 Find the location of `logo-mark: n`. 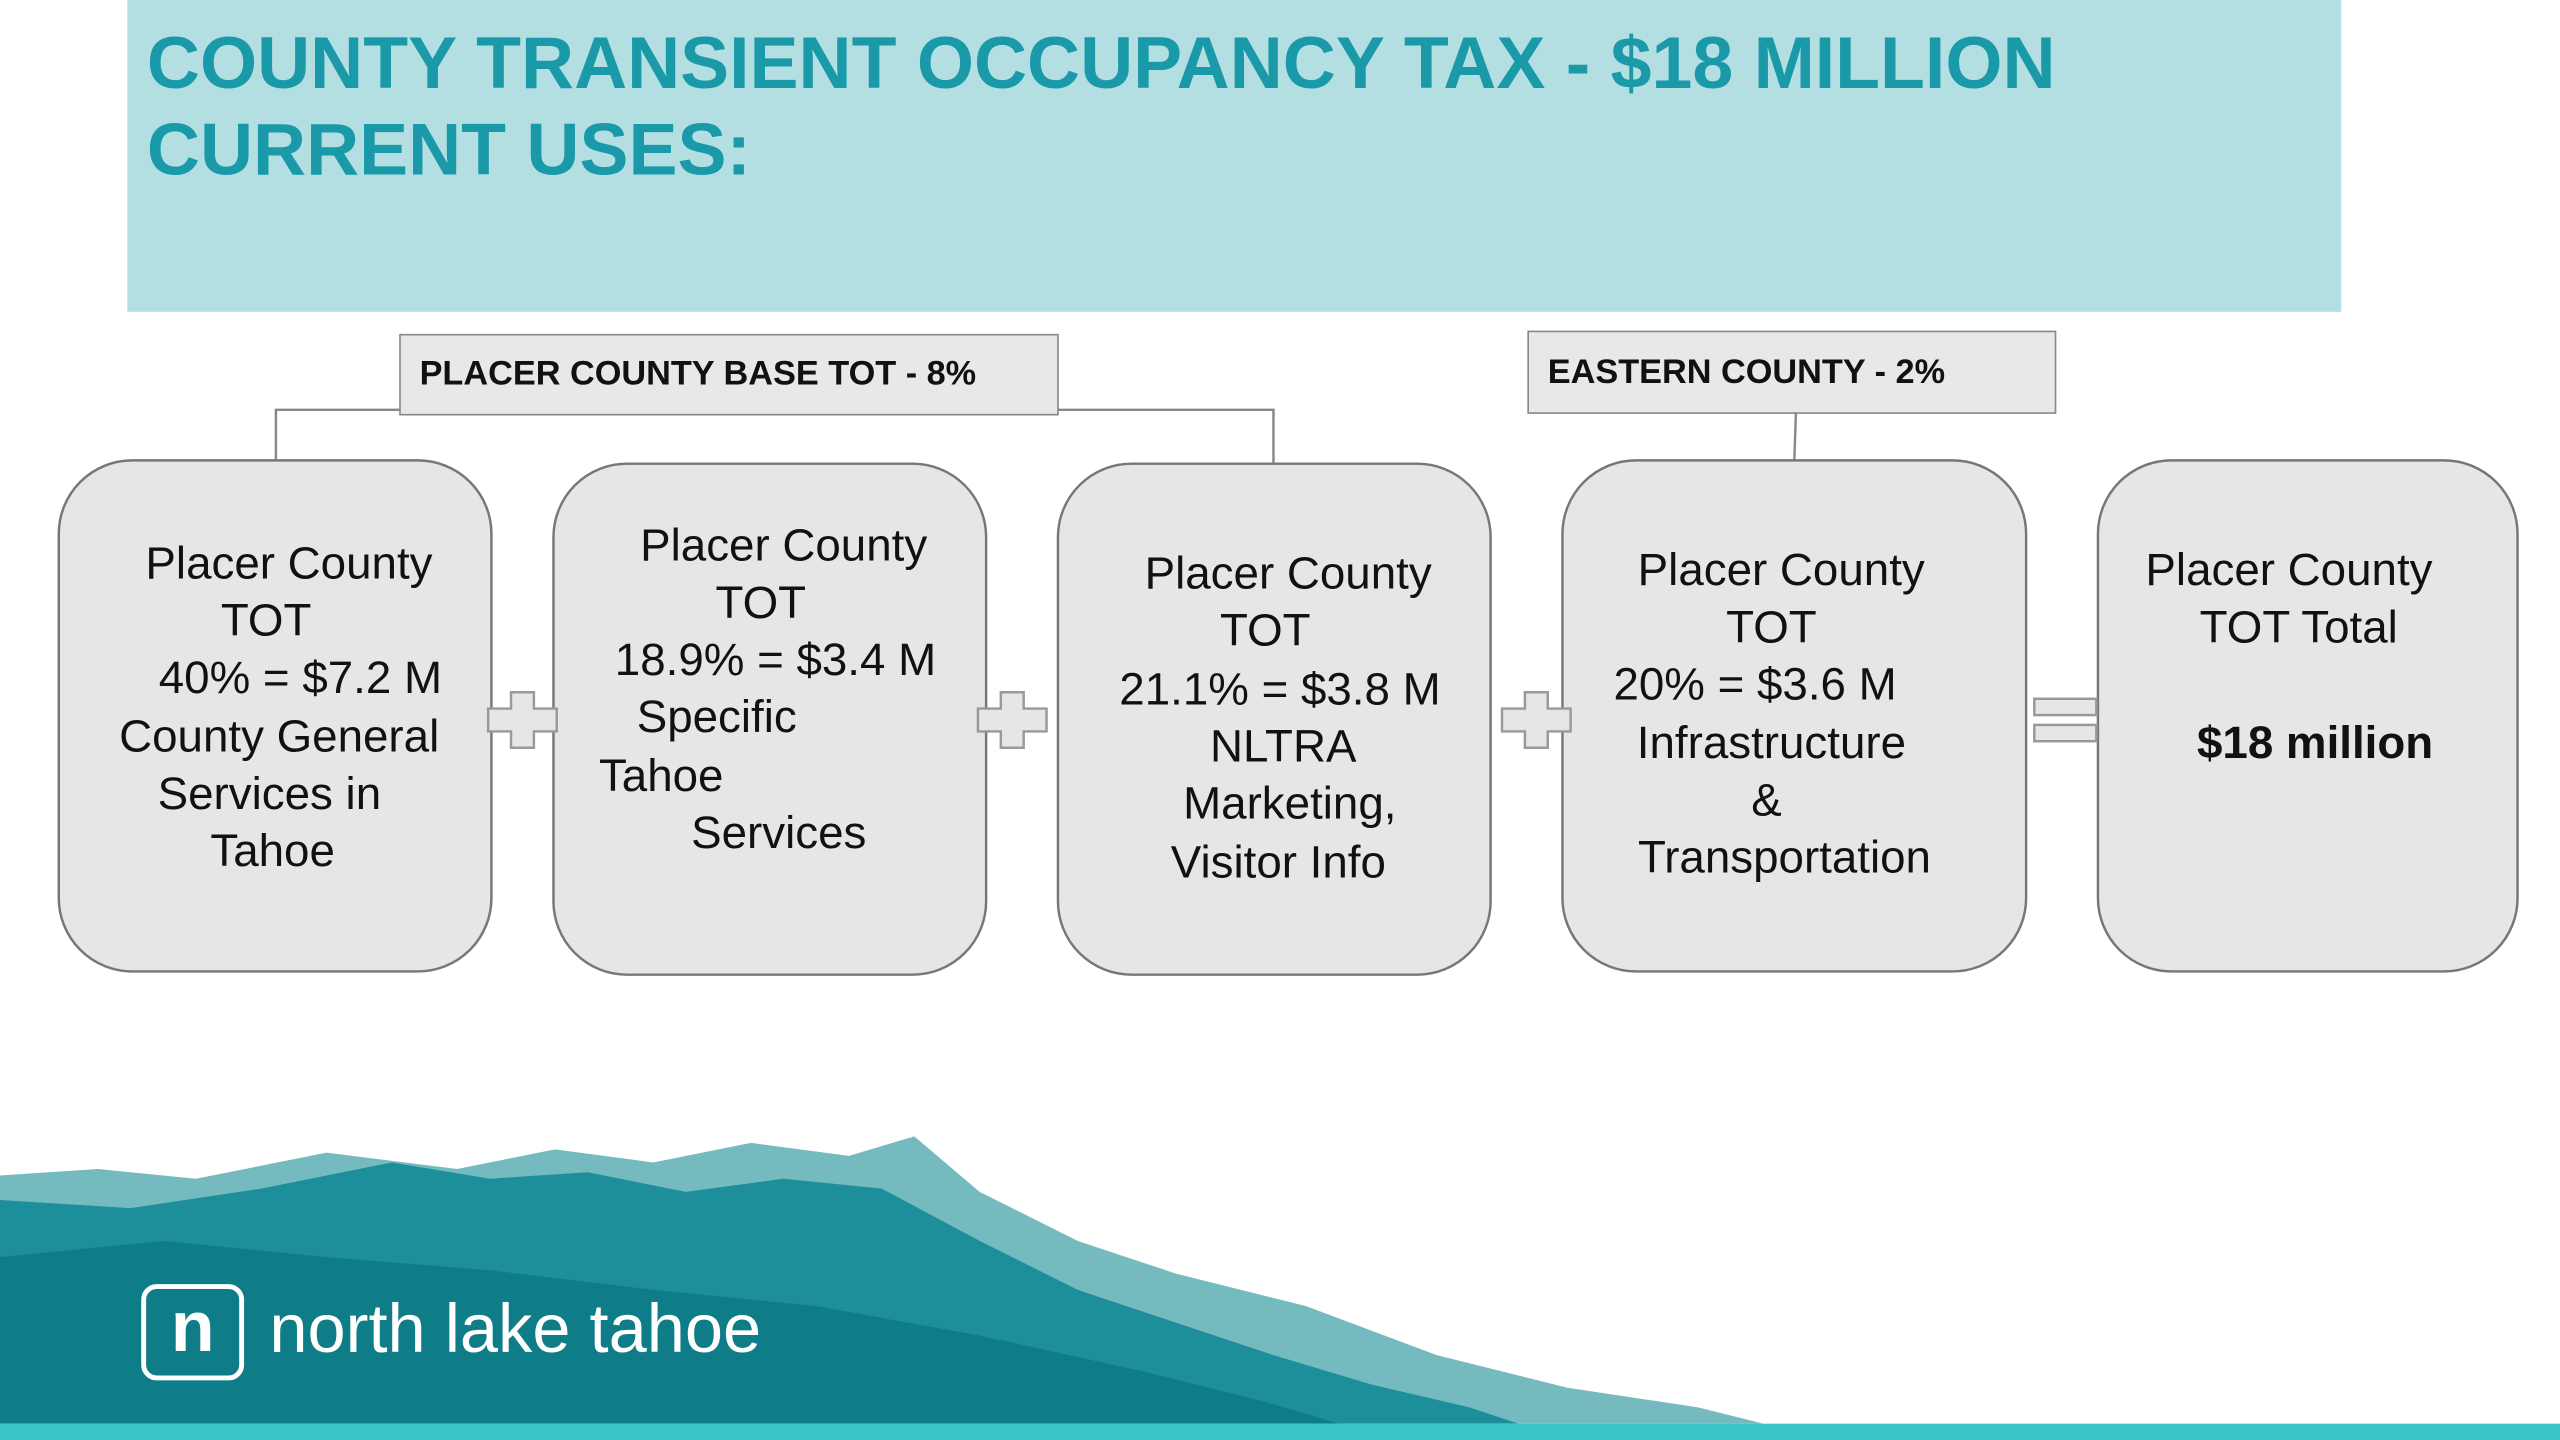

logo-mark: n is located at coordinates (193, 1327).